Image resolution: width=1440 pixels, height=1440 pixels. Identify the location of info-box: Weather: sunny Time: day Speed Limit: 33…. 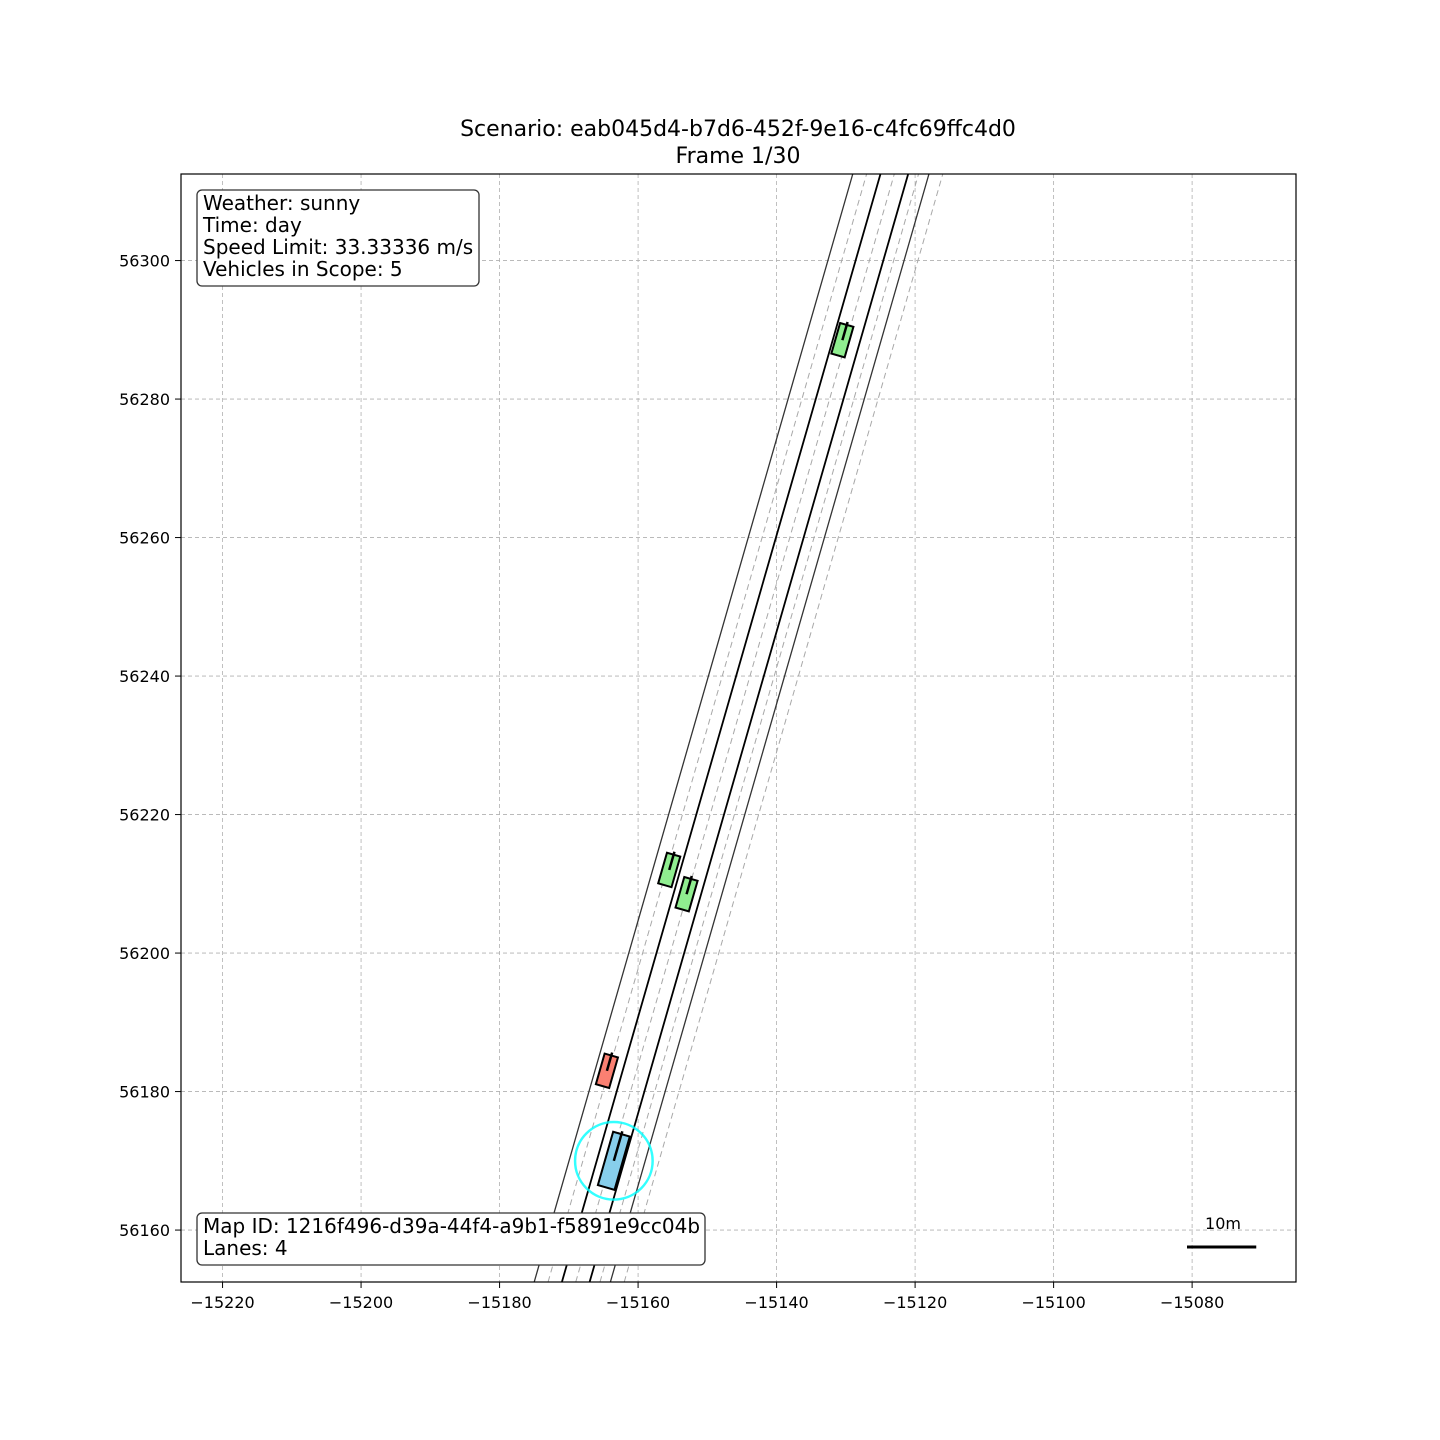
(338, 238).